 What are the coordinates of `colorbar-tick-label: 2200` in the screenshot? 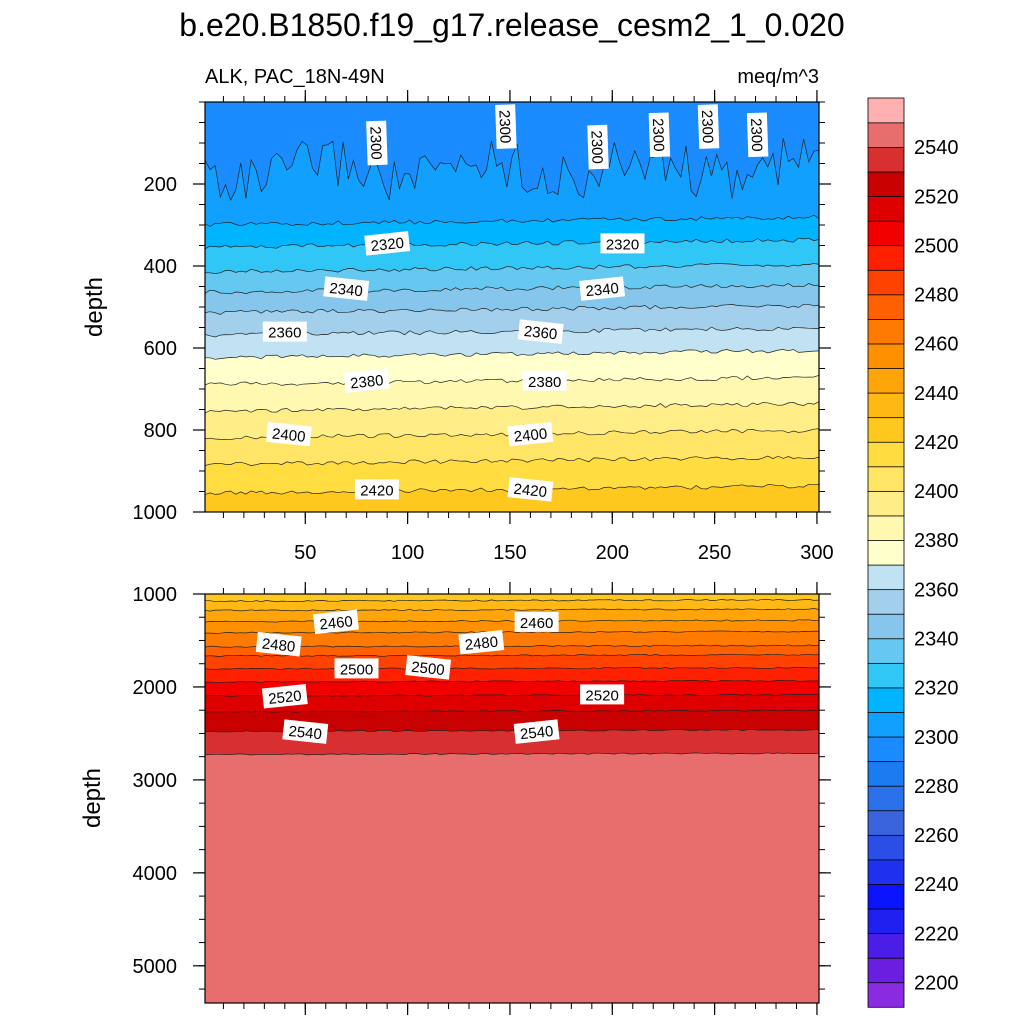 It's located at (936, 983).